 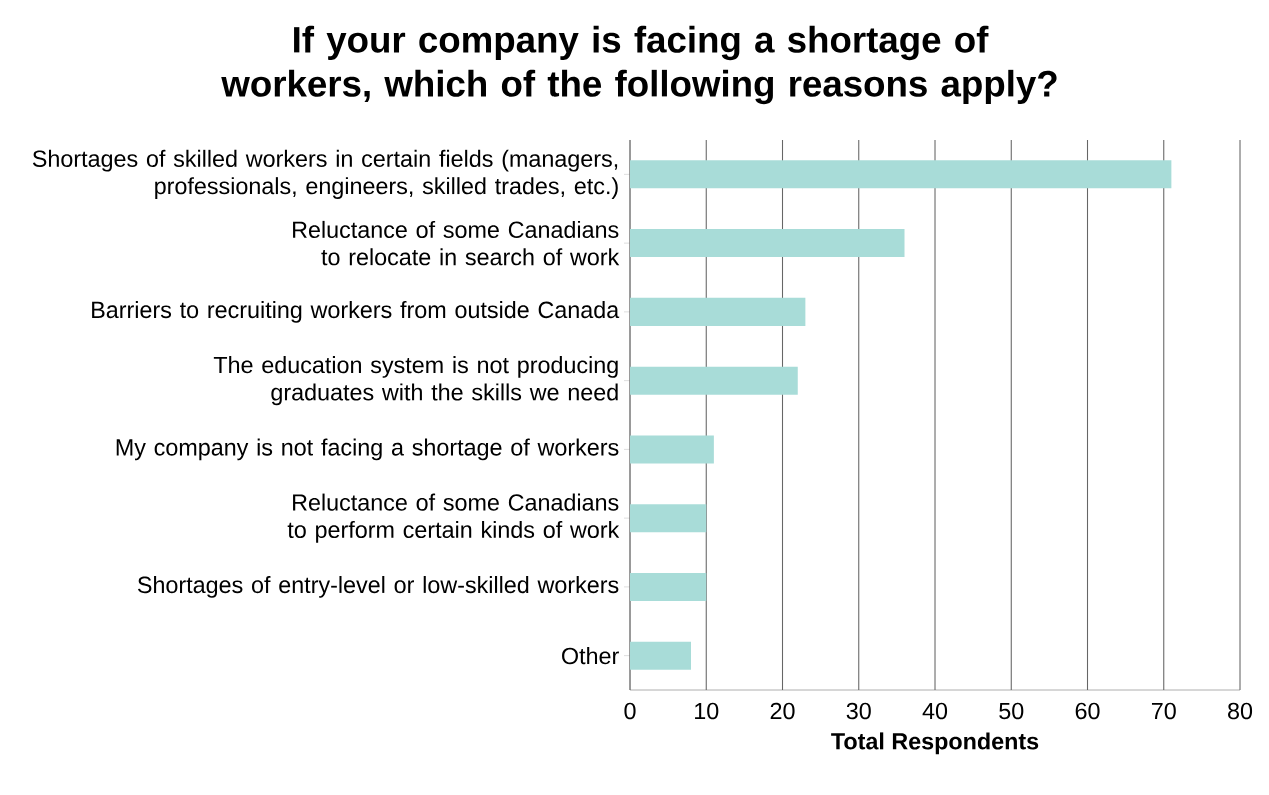 What do you see at coordinates (590, 656) in the screenshot?
I see `y-tick-label: Other` at bounding box center [590, 656].